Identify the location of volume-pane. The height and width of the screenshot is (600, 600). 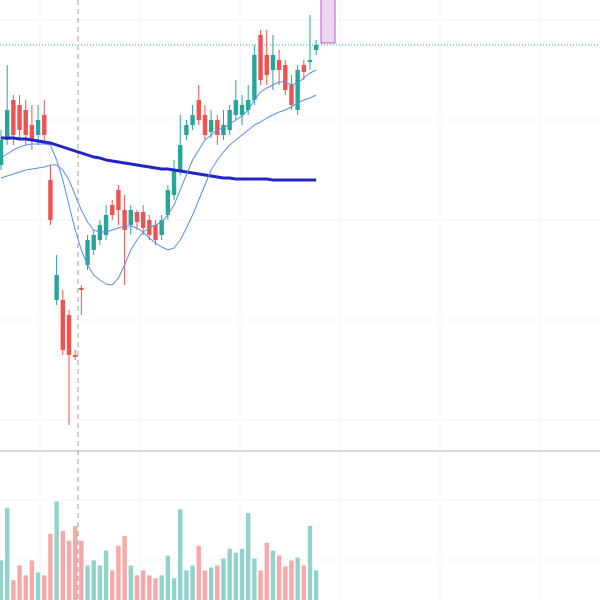
(159, 550).